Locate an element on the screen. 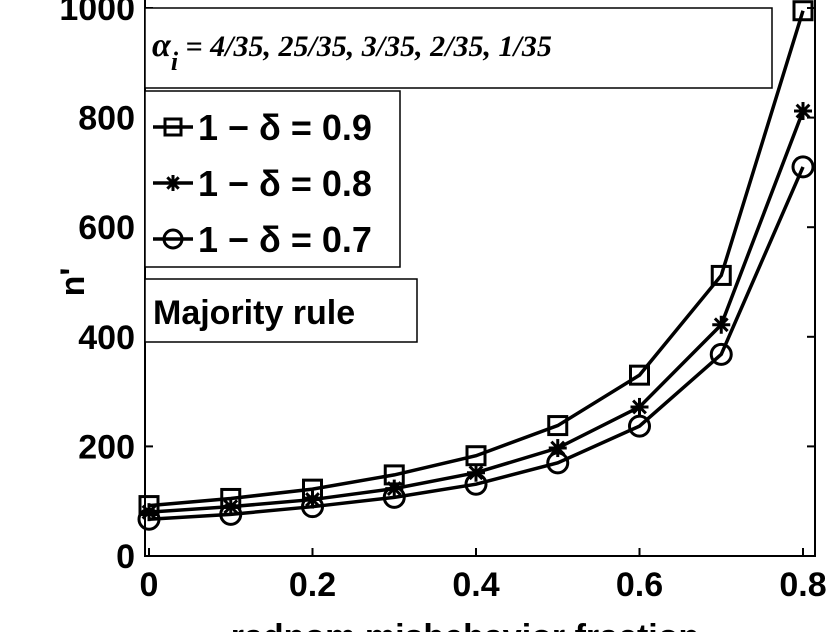 The height and width of the screenshot is (632, 830). y-tick-label: 400 is located at coordinates (106, 338).